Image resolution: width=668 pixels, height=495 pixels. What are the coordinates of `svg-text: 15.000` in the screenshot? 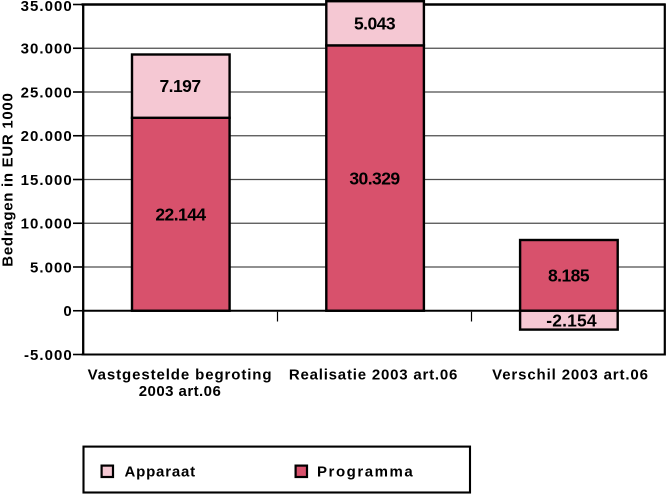 It's located at (47, 180).